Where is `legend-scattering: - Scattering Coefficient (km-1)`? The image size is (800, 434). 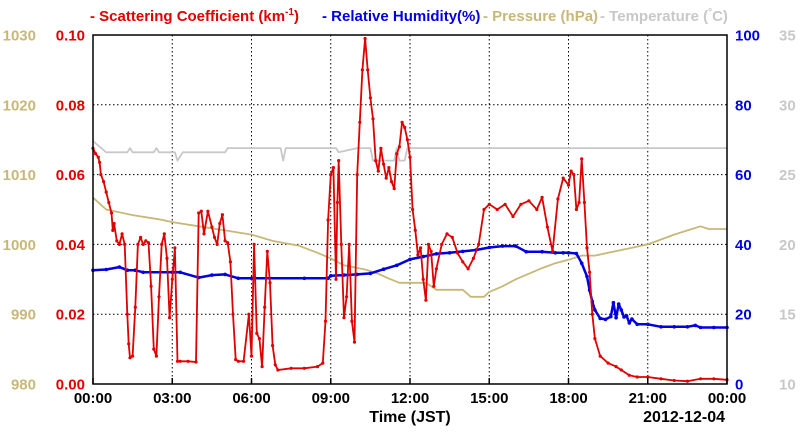
legend-scattering: - Scattering Coefficient (km-1) is located at coordinates (194, 16).